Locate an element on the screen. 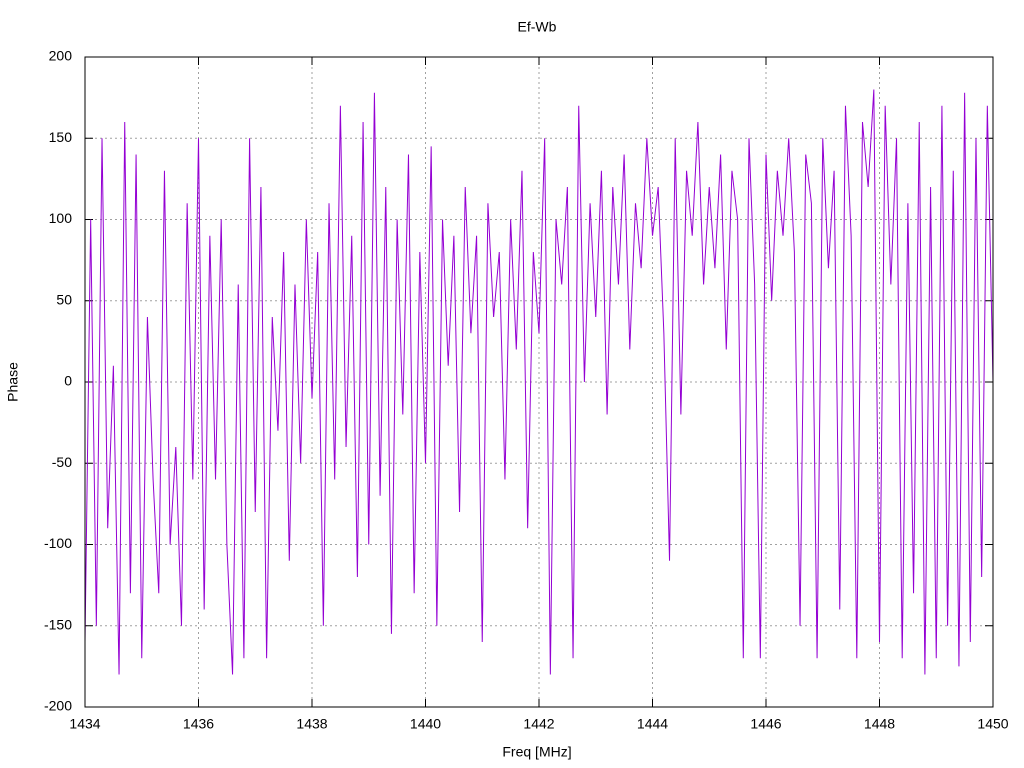 The width and height of the screenshot is (1024, 768). y-tick-label: 0 is located at coordinates (68, 381).